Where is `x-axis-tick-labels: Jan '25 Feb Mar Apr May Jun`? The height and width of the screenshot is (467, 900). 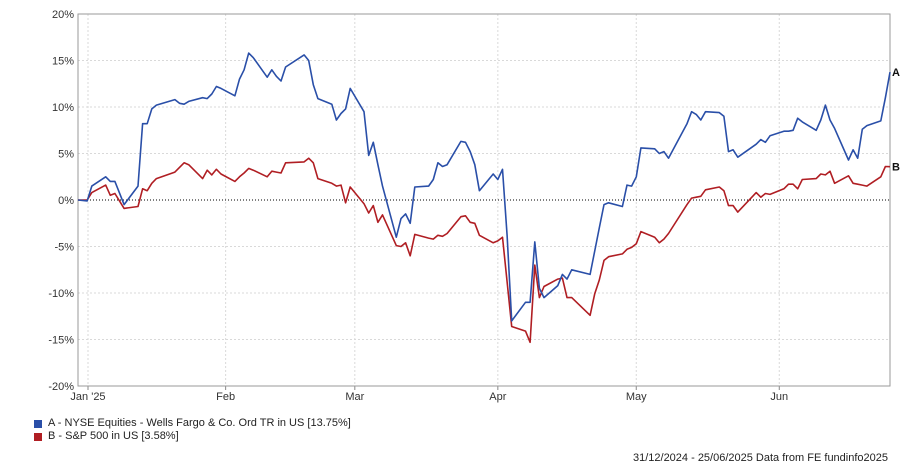 x-axis-tick-labels: Jan '25 Feb Mar Apr May Jun is located at coordinates (429, 397).